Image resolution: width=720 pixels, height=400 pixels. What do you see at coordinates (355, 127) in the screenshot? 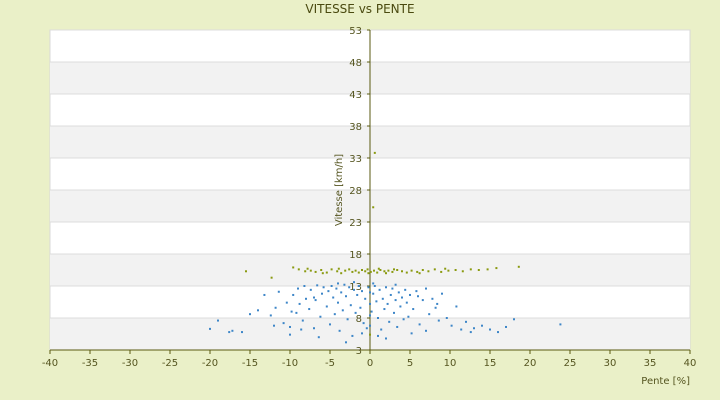
I see `y-tick-label: 38` at bounding box center [355, 127].